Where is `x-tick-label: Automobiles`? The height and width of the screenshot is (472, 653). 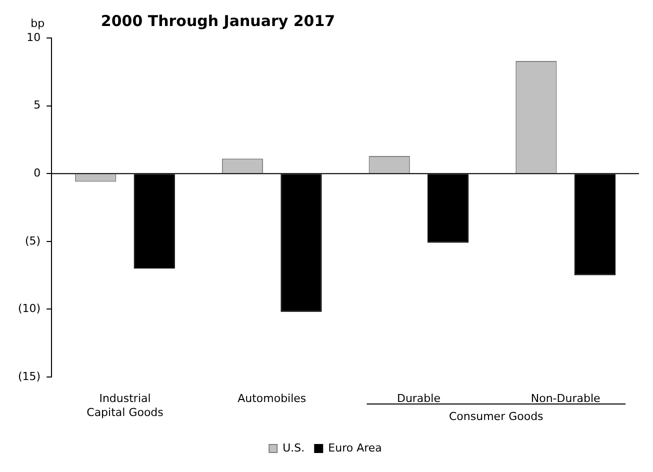
x-tick-label: Automobiles is located at coordinates (272, 398).